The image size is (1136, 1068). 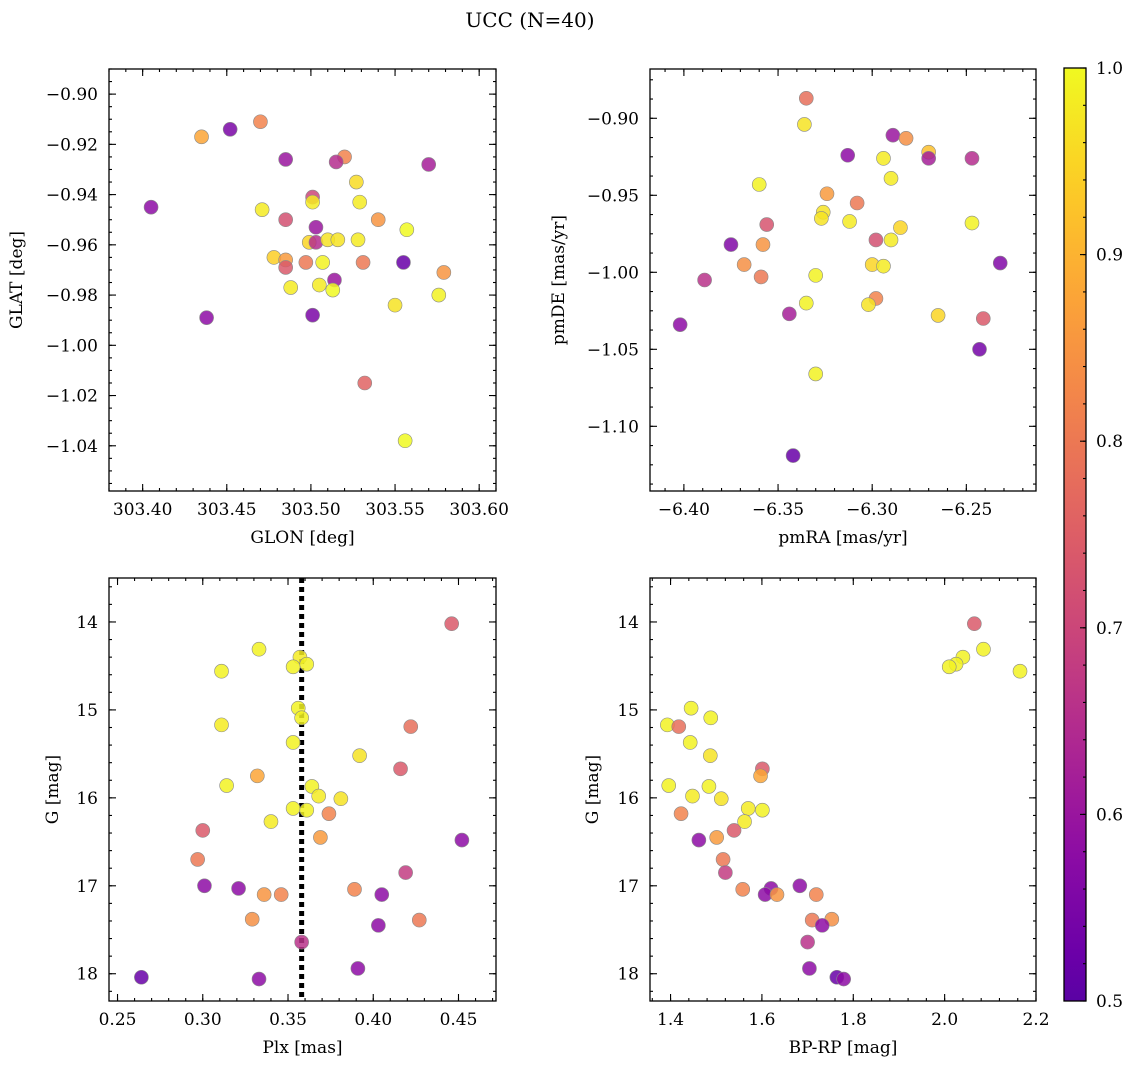 What do you see at coordinates (394, 510) in the screenshot?
I see `x-tick-label: 303.55` at bounding box center [394, 510].